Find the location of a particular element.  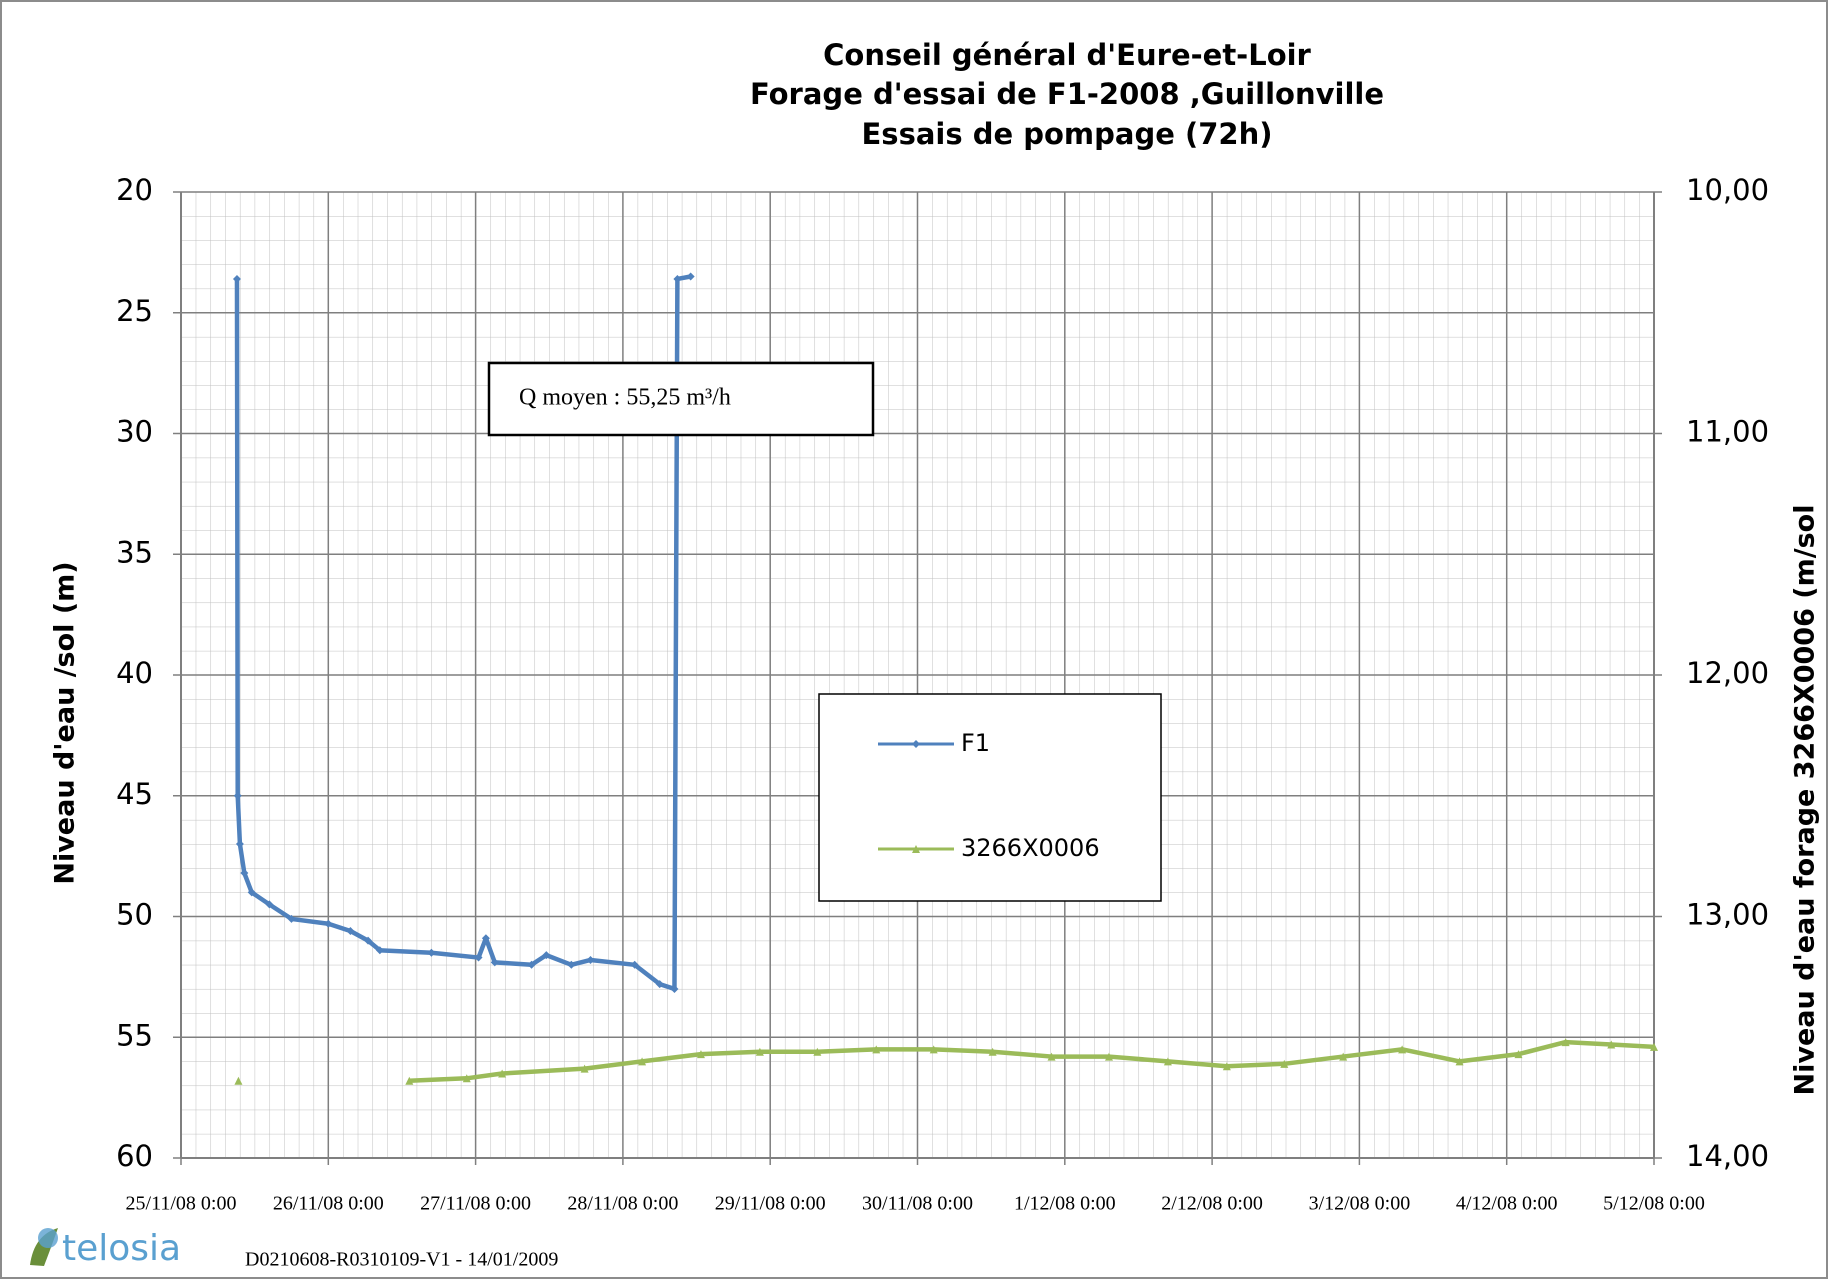

y-tick-label: 40 is located at coordinates (134, 673).